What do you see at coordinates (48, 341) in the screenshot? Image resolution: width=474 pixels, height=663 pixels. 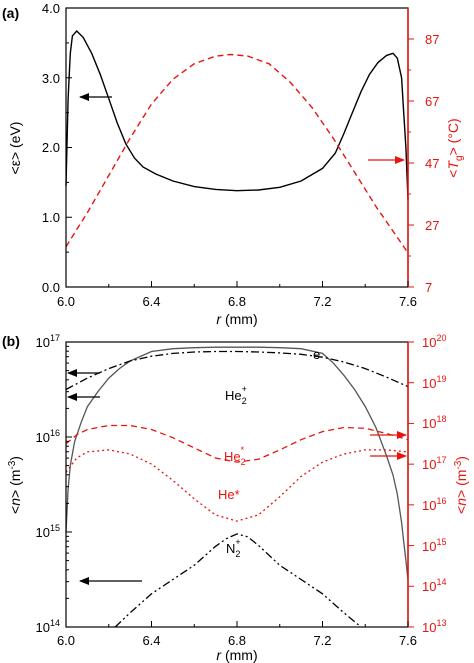 I see `panel-b-ytick-label: 1017` at bounding box center [48, 341].